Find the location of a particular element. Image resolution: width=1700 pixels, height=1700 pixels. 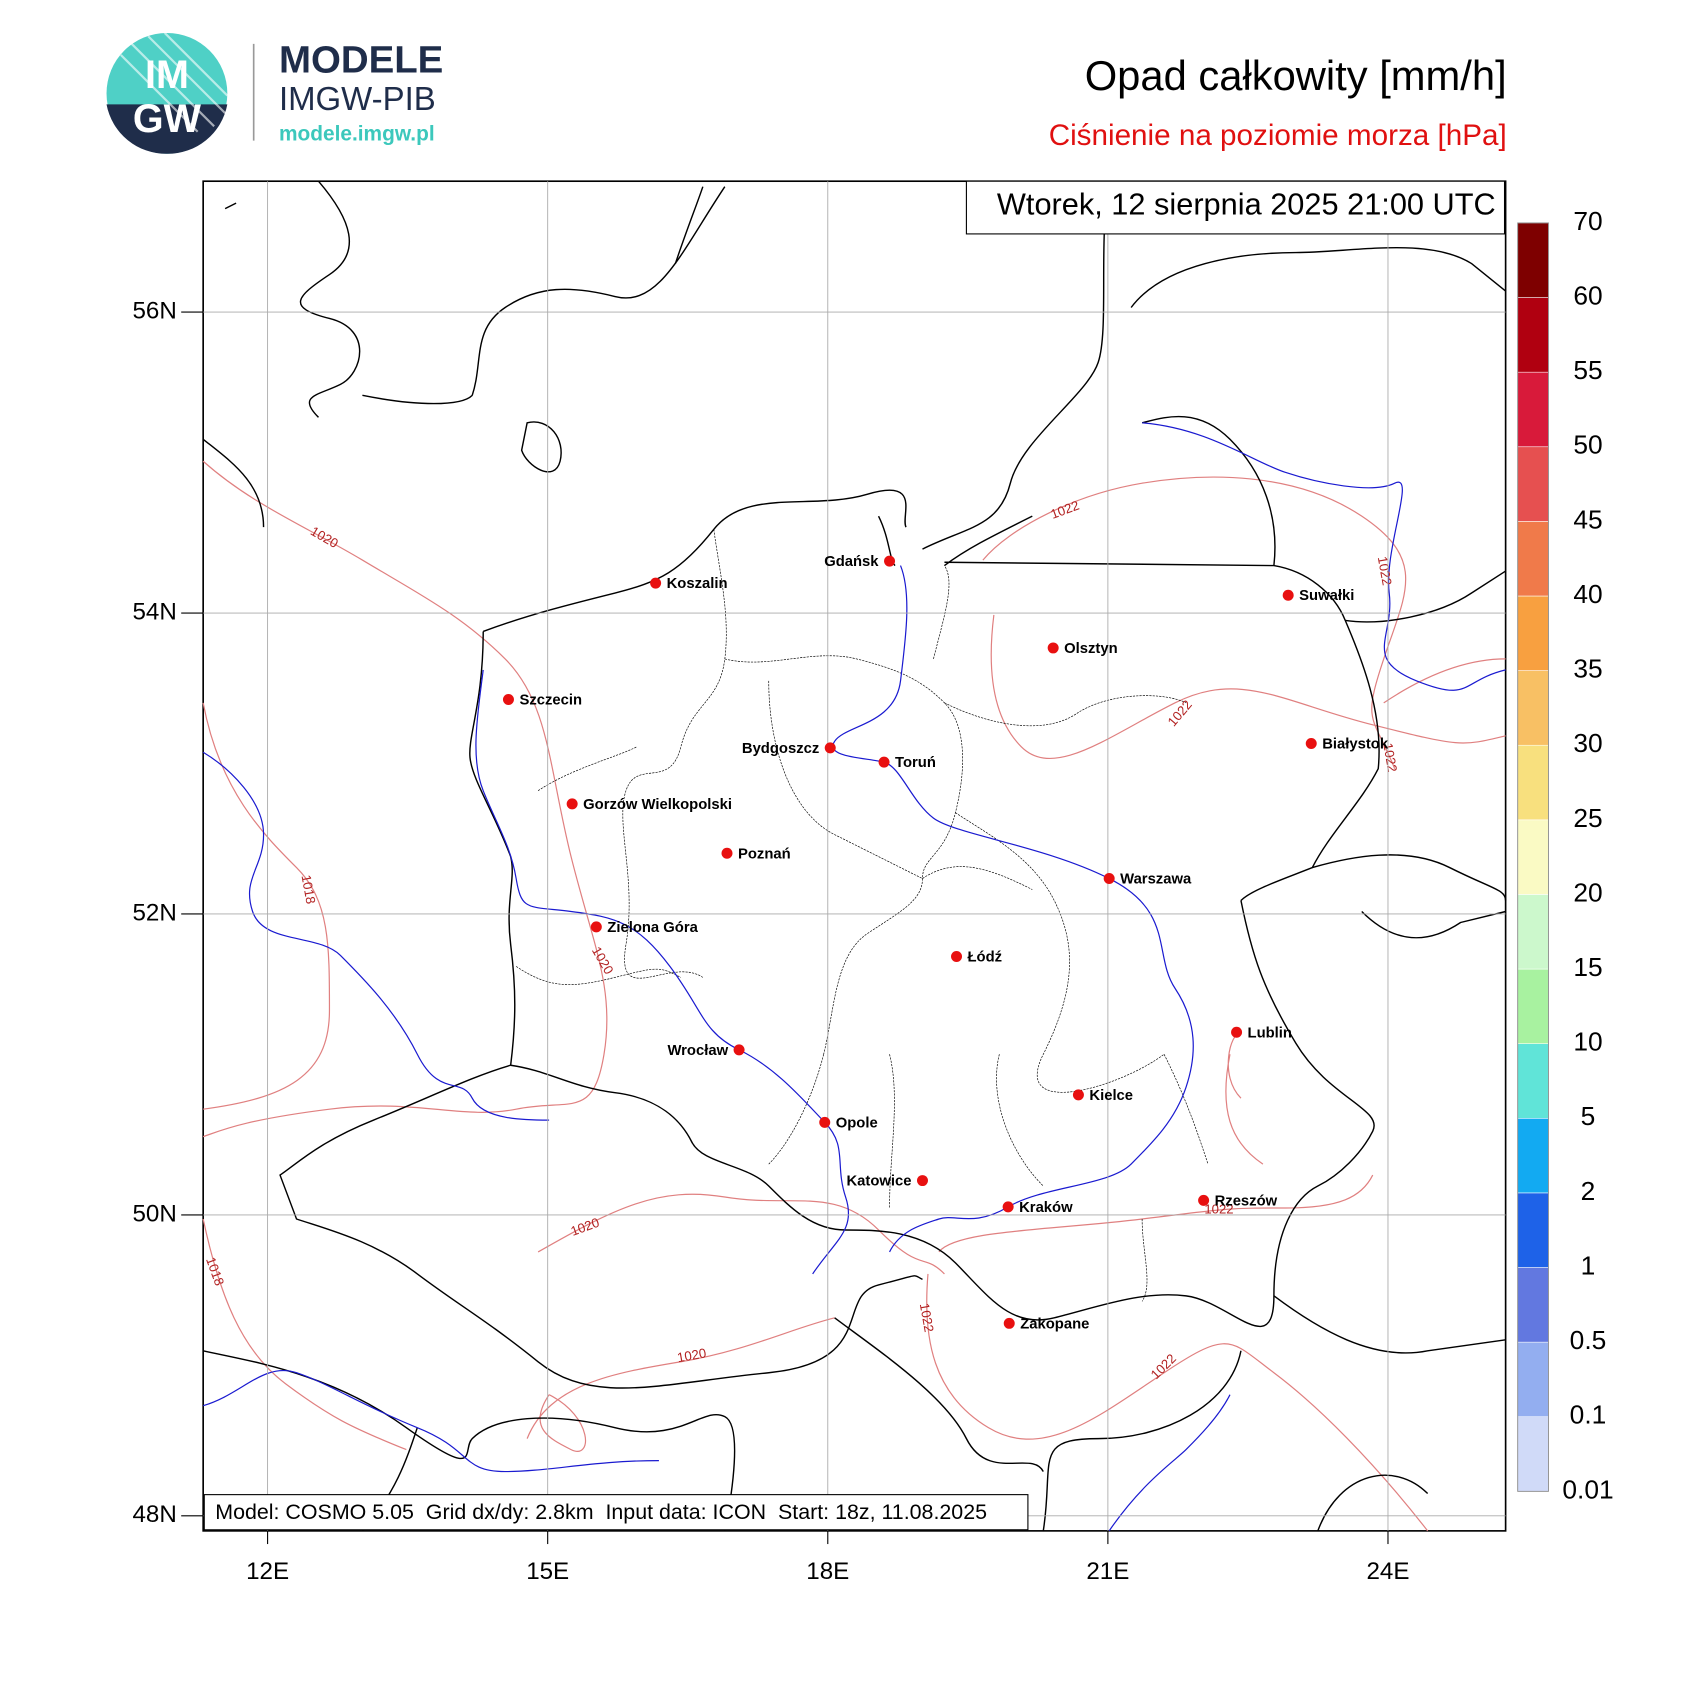

colorbar-label: 0.1 is located at coordinates (1588, 1415).